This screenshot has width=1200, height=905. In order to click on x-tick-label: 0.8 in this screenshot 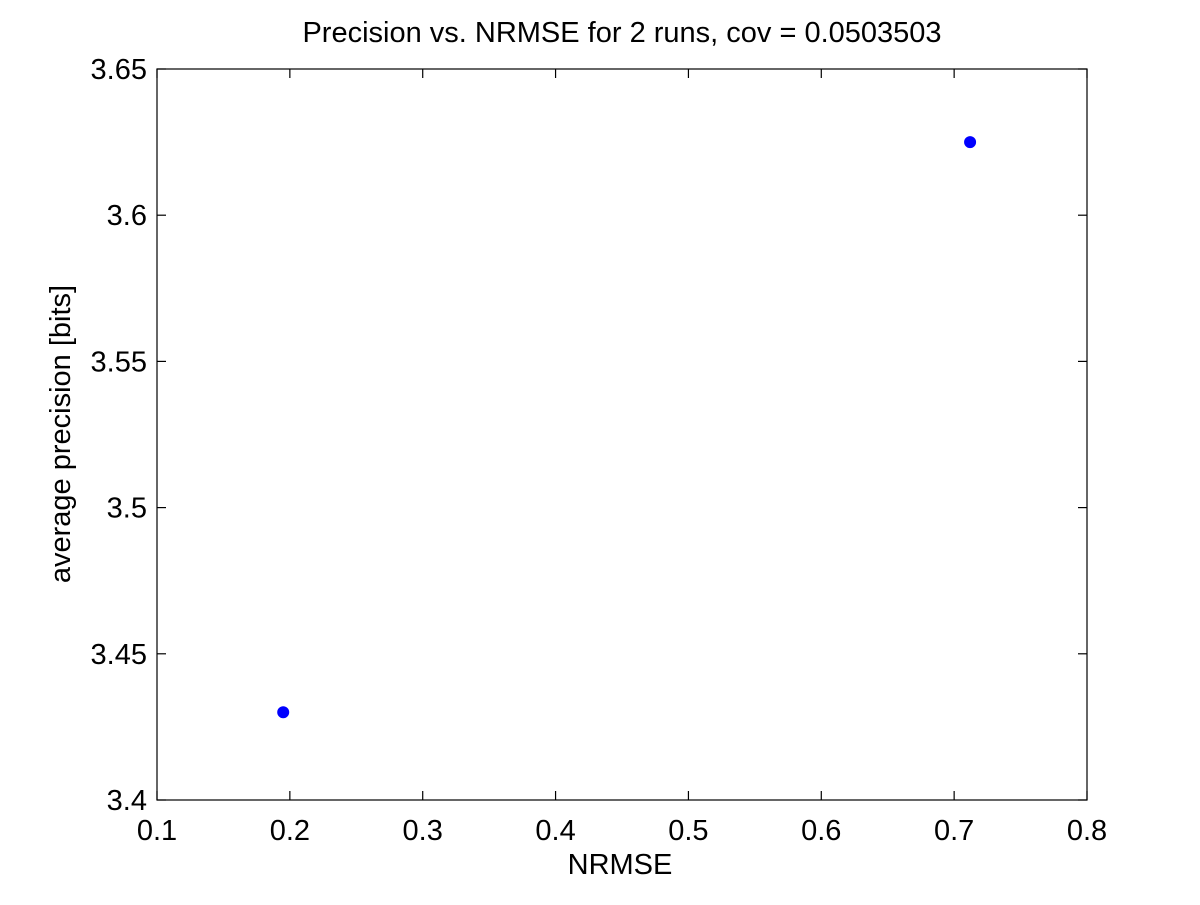, I will do `click(1087, 831)`.